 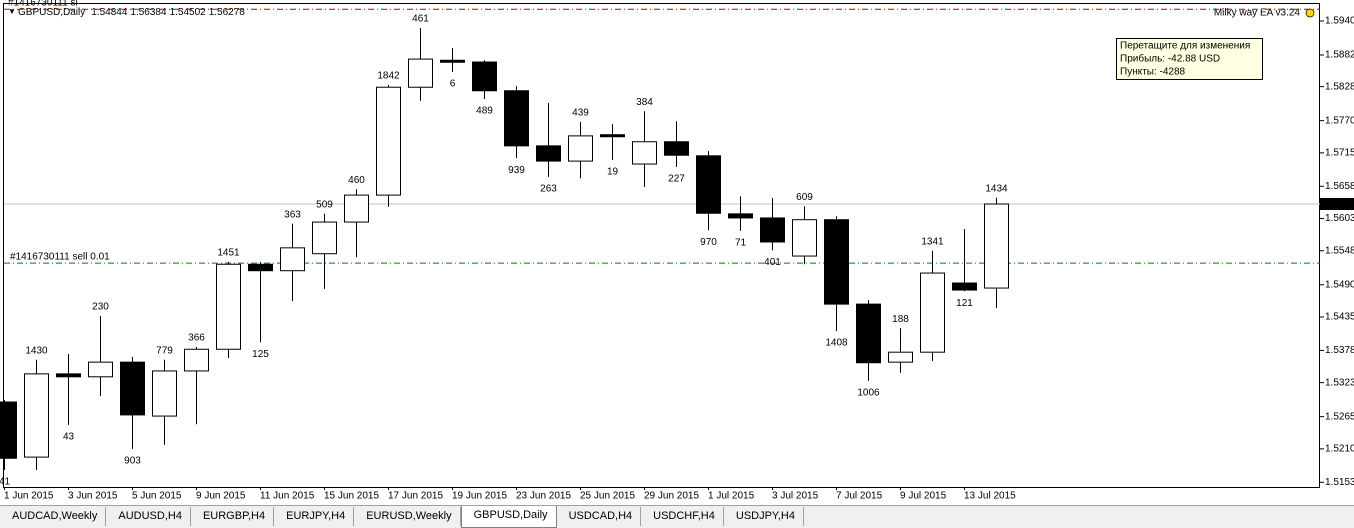 What do you see at coordinates (900, 319) in the screenshot?
I see `body-points-label: 188` at bounding box center [900, 319].